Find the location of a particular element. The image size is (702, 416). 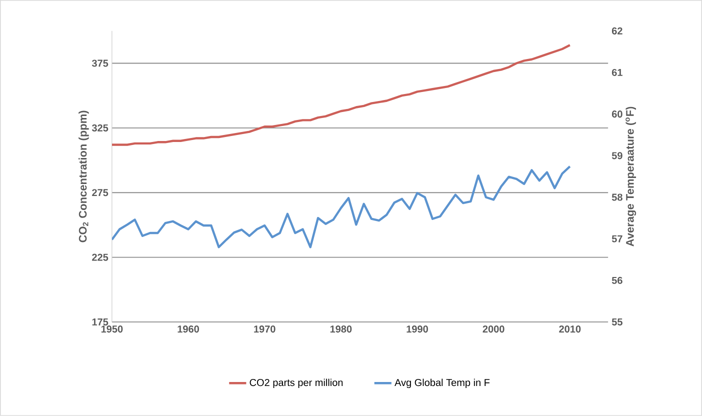

x-tick-label: 2000 is located at coordinates (493, 329).